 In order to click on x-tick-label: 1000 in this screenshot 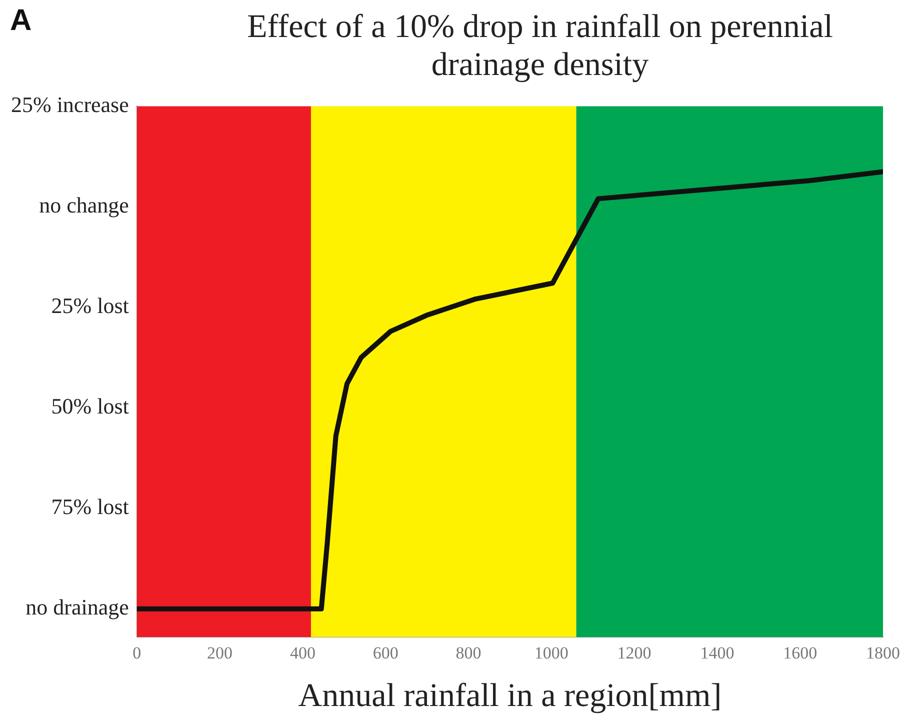, I will do `click(551, 653)`.